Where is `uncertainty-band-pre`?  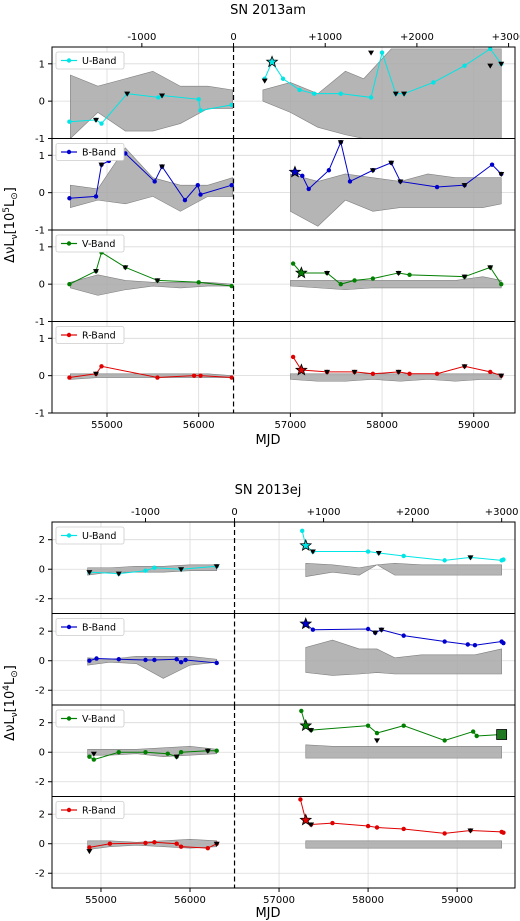 uncertainty-band-pre is located at coordinates (152, 570).